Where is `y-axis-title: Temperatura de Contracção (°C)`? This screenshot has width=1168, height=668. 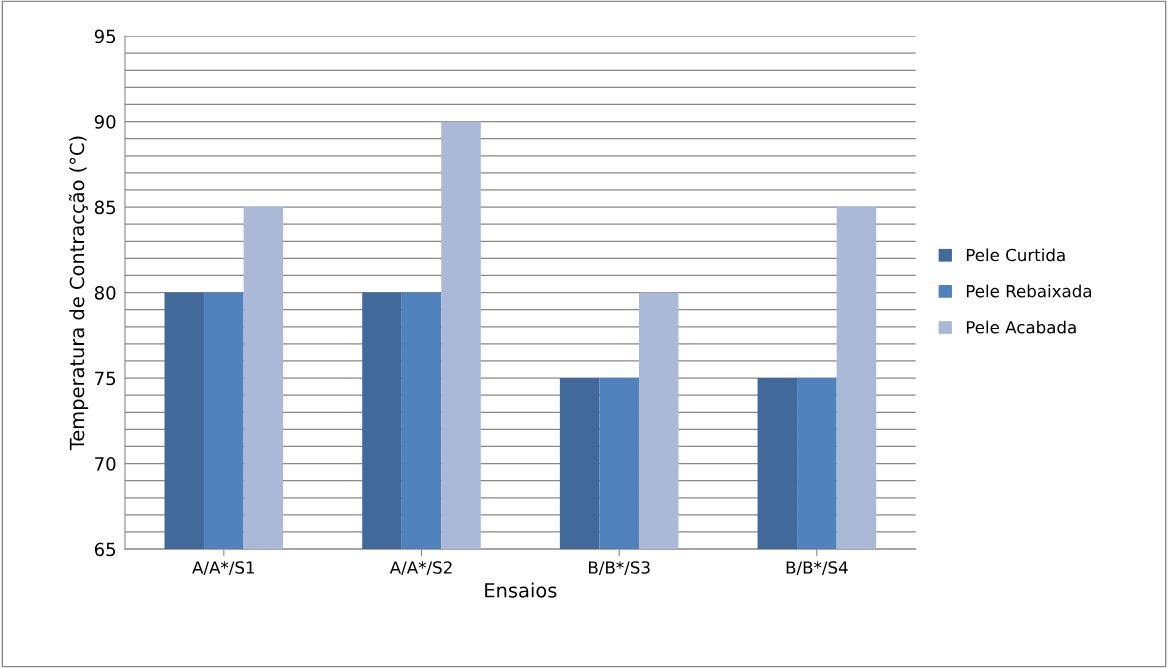 y-axis-title: Temperatura de Contracção (°C) is located at coordinates (78, 293).